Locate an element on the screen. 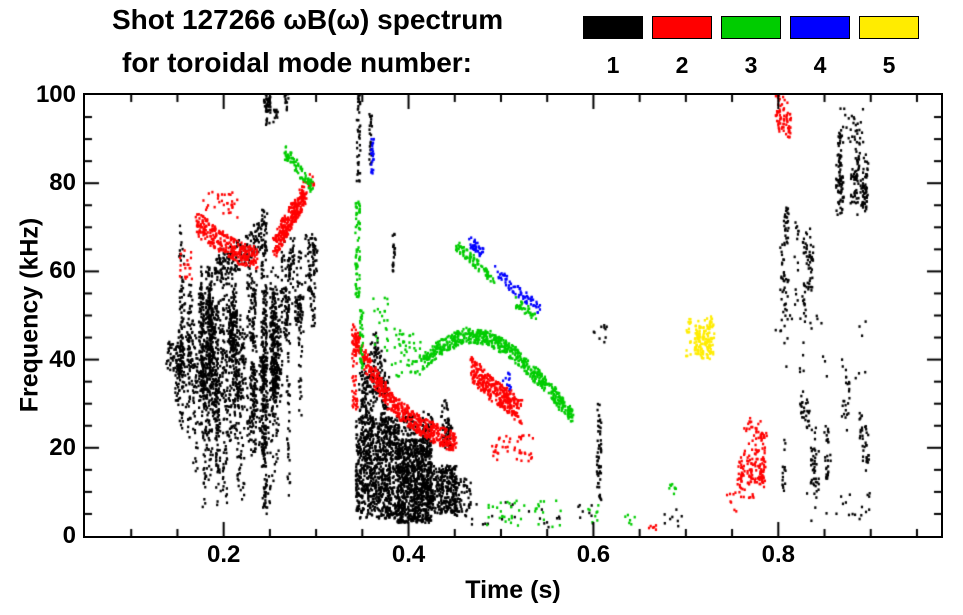 The image size is (963, 615). y-tick-label-0: 0 is located at coordinates (69, 535).